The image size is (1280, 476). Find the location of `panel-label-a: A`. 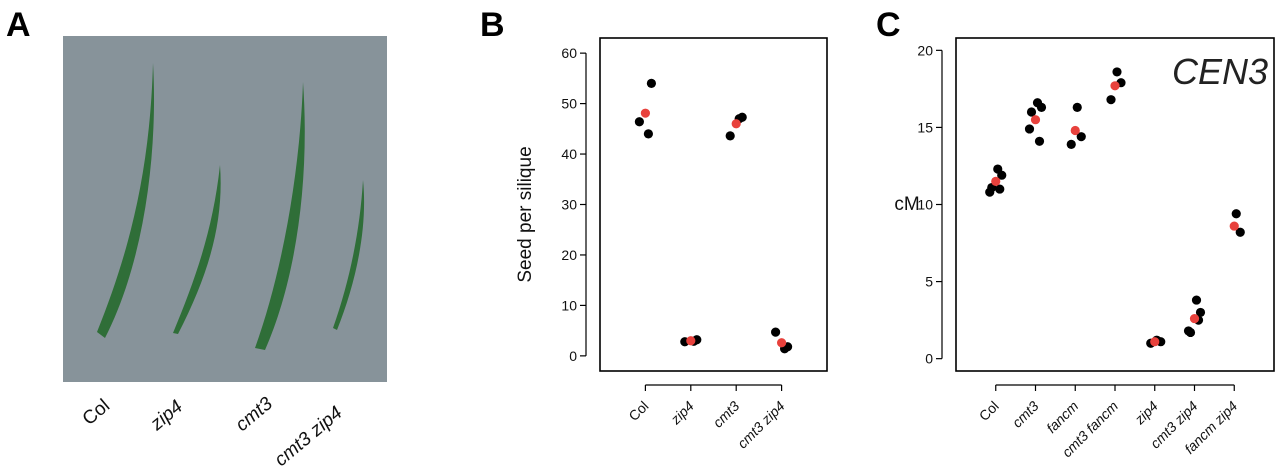

panel-label-a: A is located at coordinates (18, 25).